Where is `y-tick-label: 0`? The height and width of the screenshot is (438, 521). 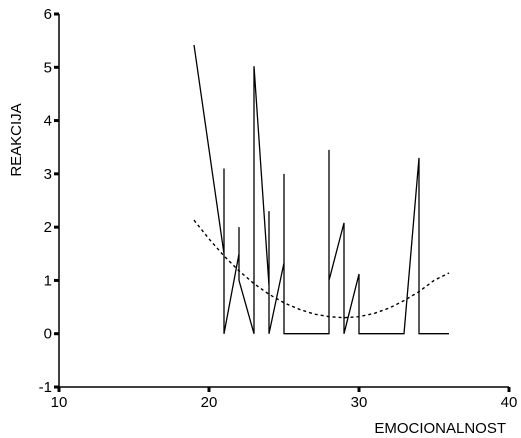
y-tick-label: 0 is located at coordinates (48, 334).